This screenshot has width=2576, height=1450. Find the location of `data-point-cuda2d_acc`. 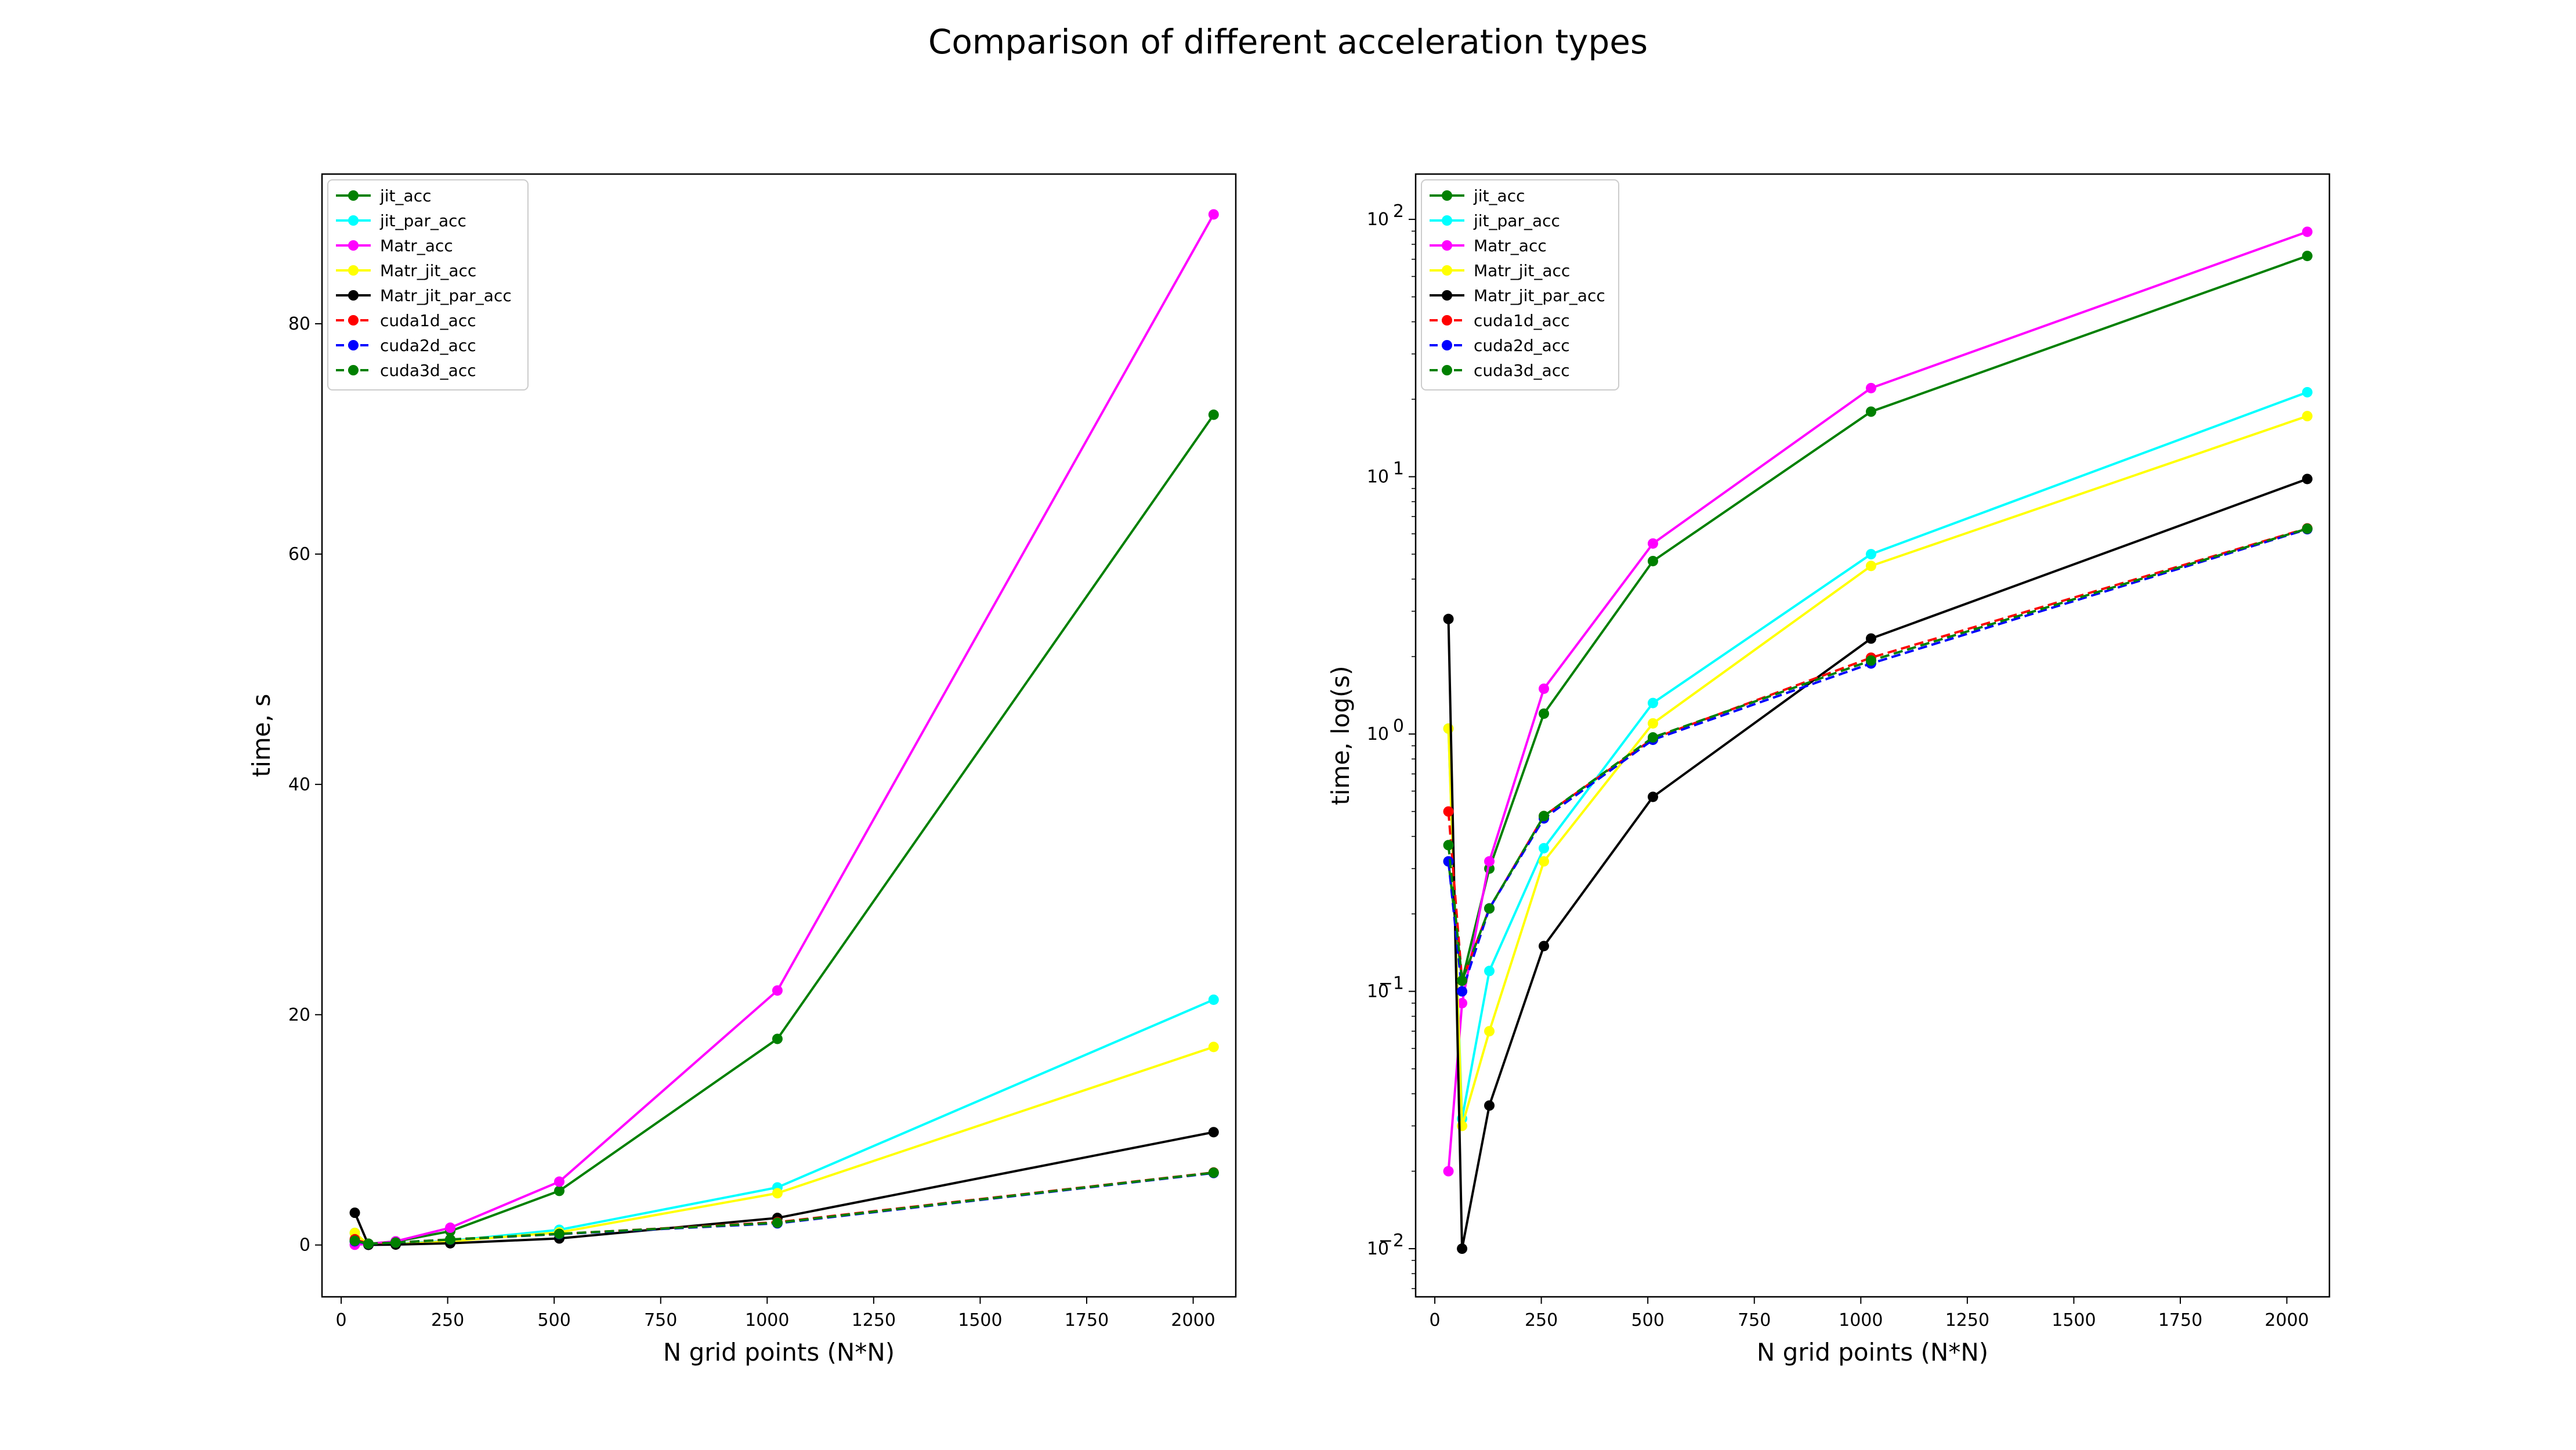

data-point-cuda2d_acc is located at coordinates (1462, 991).